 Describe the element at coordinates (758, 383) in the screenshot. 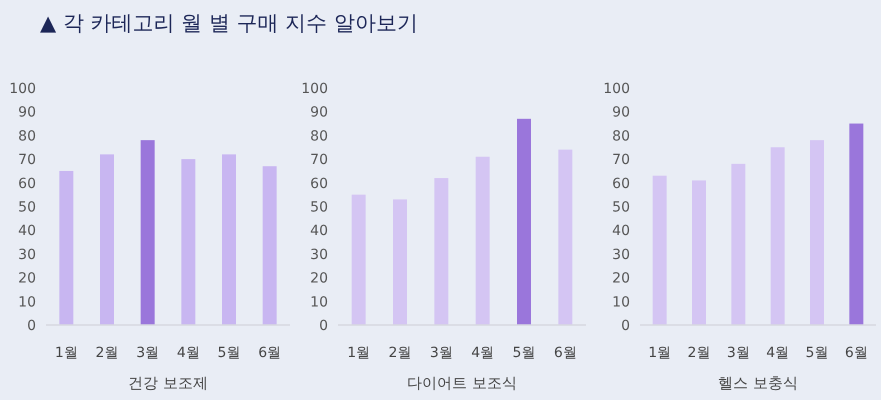

I see `x-axis-title: 헬스 보충식` at that location.